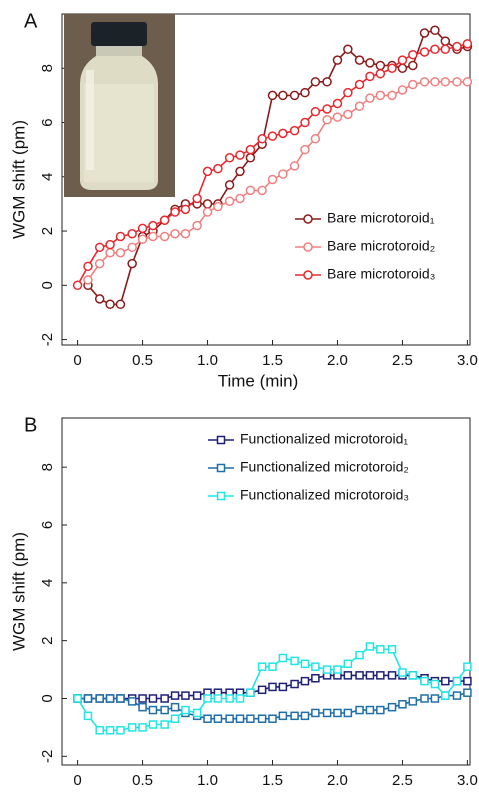 This screenshot has height=792, width=479. Describe the element at coordinates (30, 425) in the screenshot. I see `panel-label: B` at that location.